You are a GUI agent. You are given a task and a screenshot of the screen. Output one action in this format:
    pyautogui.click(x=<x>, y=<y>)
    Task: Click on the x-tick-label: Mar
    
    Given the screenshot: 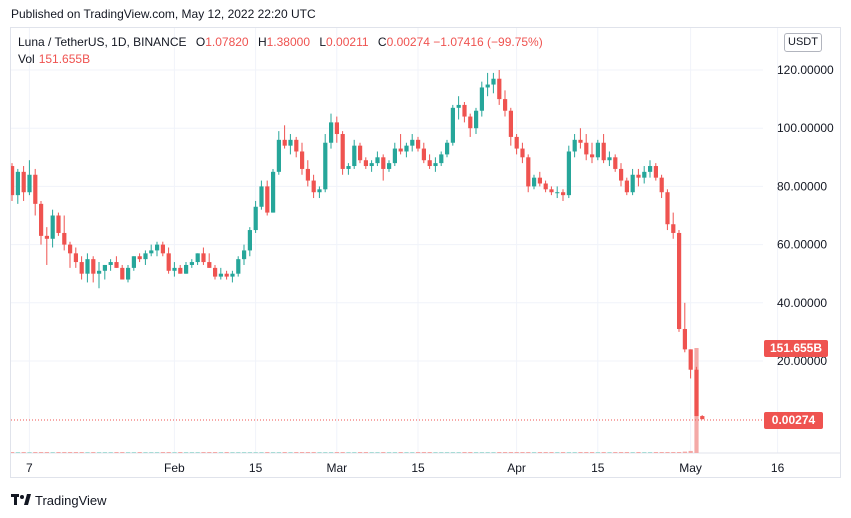 What is the action you would take?
    pyautogui.click(x=336, y=468)
    